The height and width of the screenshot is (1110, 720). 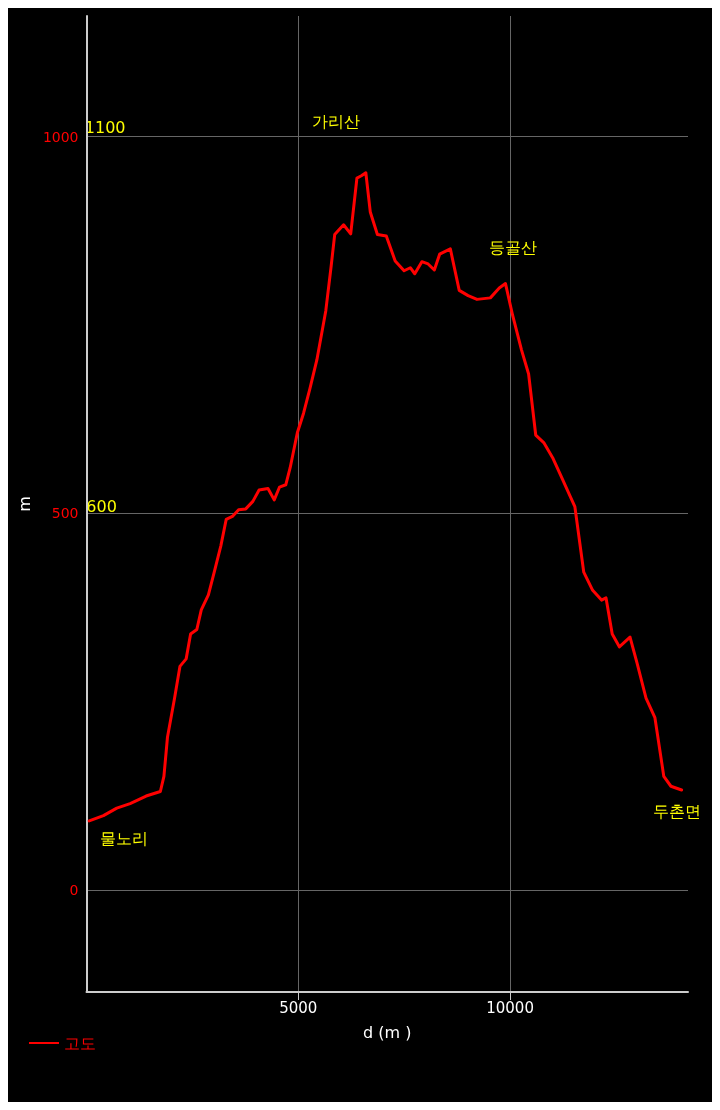 I want to click on y-tick-label: 0, so click(x=74, y=890).